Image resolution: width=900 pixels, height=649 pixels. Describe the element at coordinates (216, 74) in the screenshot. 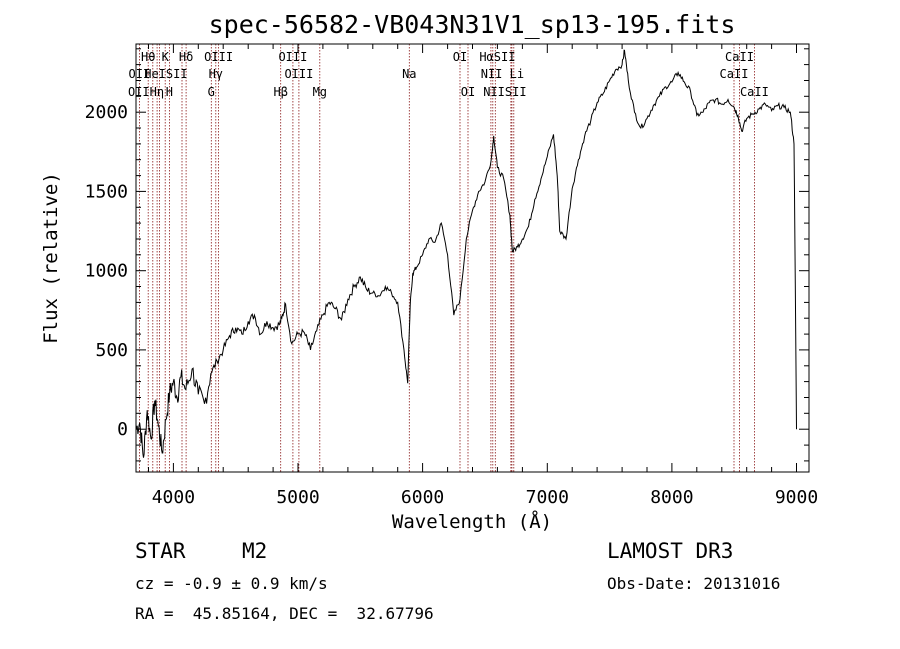

I see `line-marker-label: Hγ` at that location.